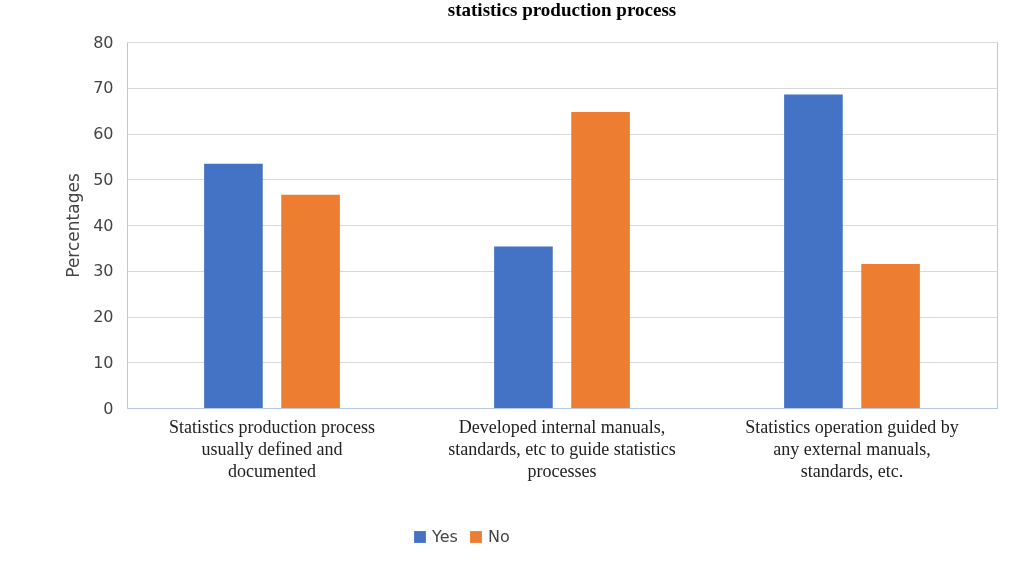 The height and width of the screenshot is (575, 1015). I want to click on y-axis-title: Percentages, so click(73, 225).